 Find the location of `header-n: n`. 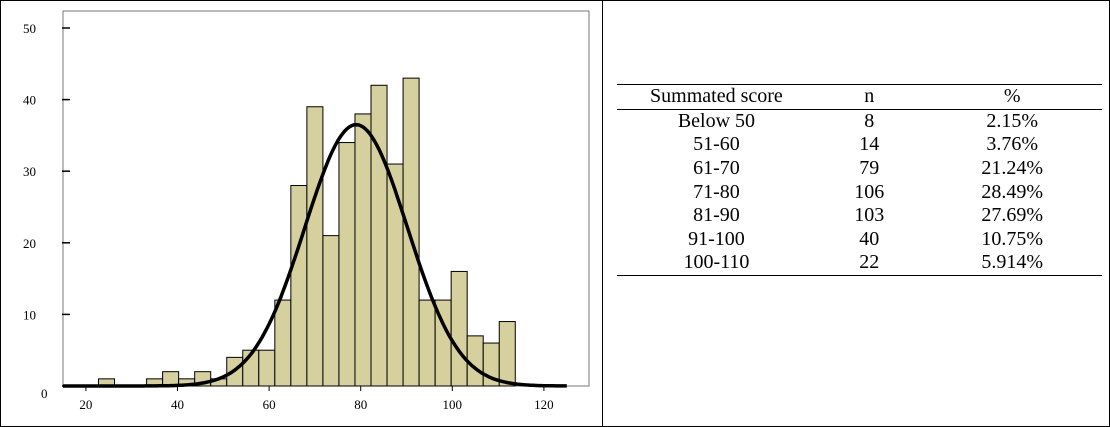

header-n: n is located at coordinates (869, 97).